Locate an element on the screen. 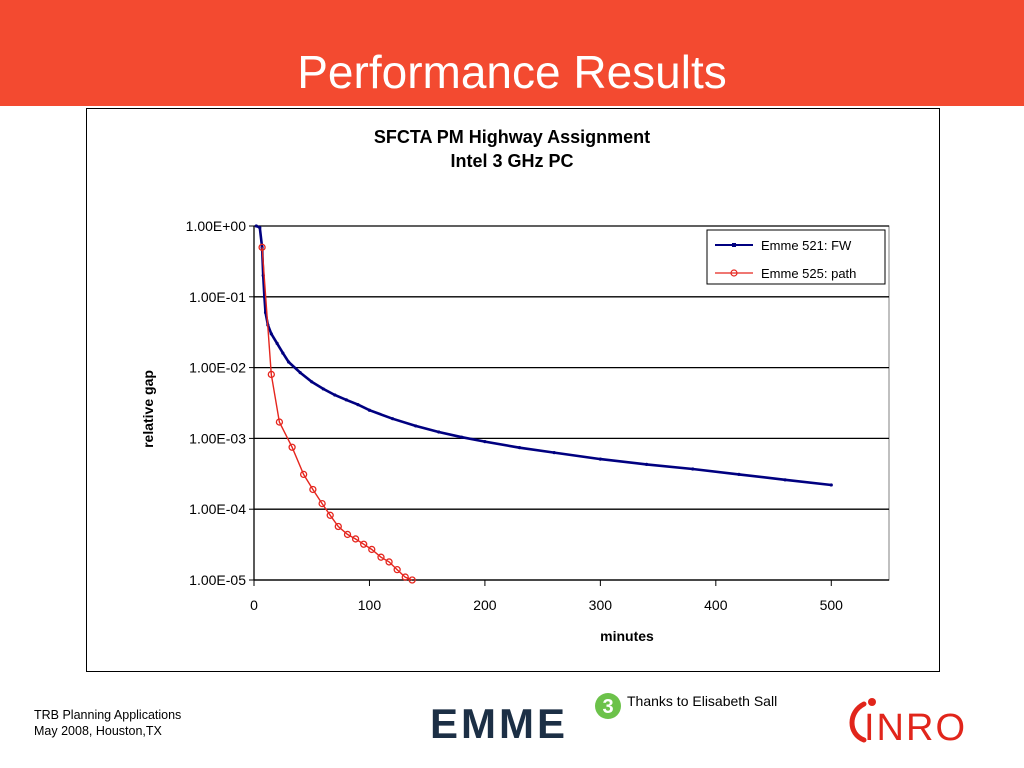 Image resolution: width=1024 pixels, height=768 pixels. y-tick-label: 1.00E+00 is located at coordinates (216, 226).